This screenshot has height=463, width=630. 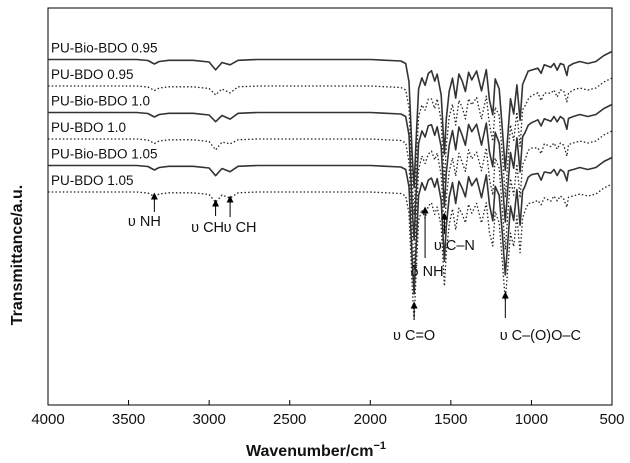 I want to click on x-tick-label: 3500, so click(x=128, y=419).